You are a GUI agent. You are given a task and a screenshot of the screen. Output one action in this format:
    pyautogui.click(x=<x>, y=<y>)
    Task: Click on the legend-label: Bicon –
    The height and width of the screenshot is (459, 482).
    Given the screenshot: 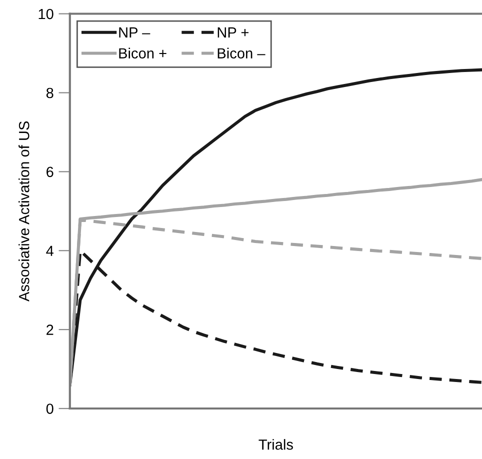 What is the action you would take?
    pyautogui.click(x=242, y=53)
    